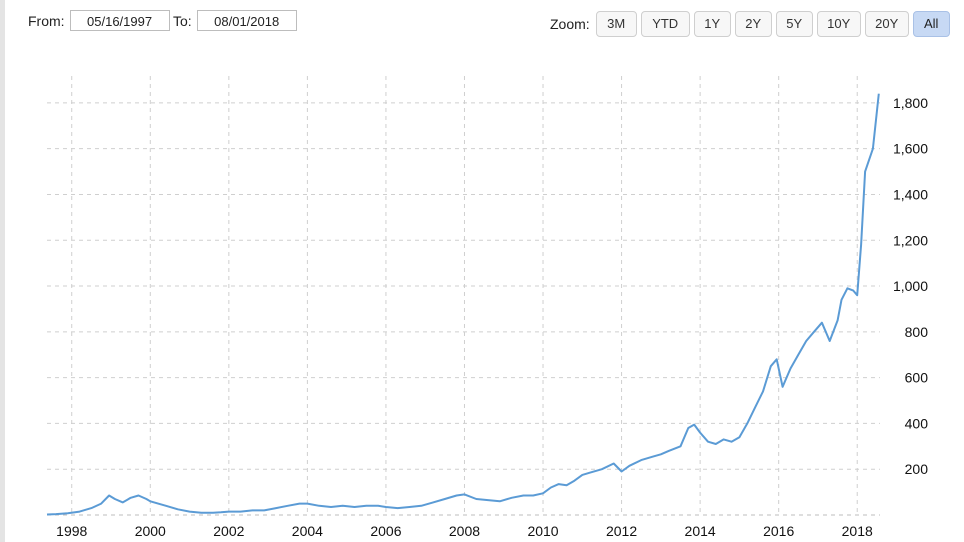 The width and height of the screenshot is (964, 542). Describe the element at coordinates (2, 271) in the screenshot. I see `left-border` at that location.